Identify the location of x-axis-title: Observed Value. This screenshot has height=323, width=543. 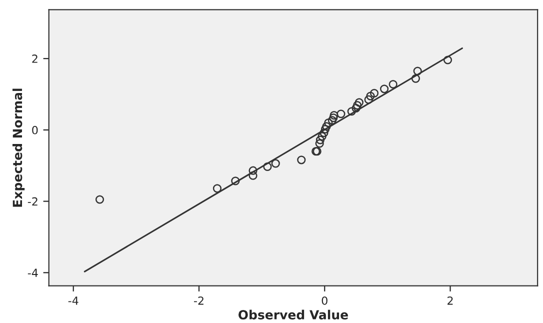
(293, 315).